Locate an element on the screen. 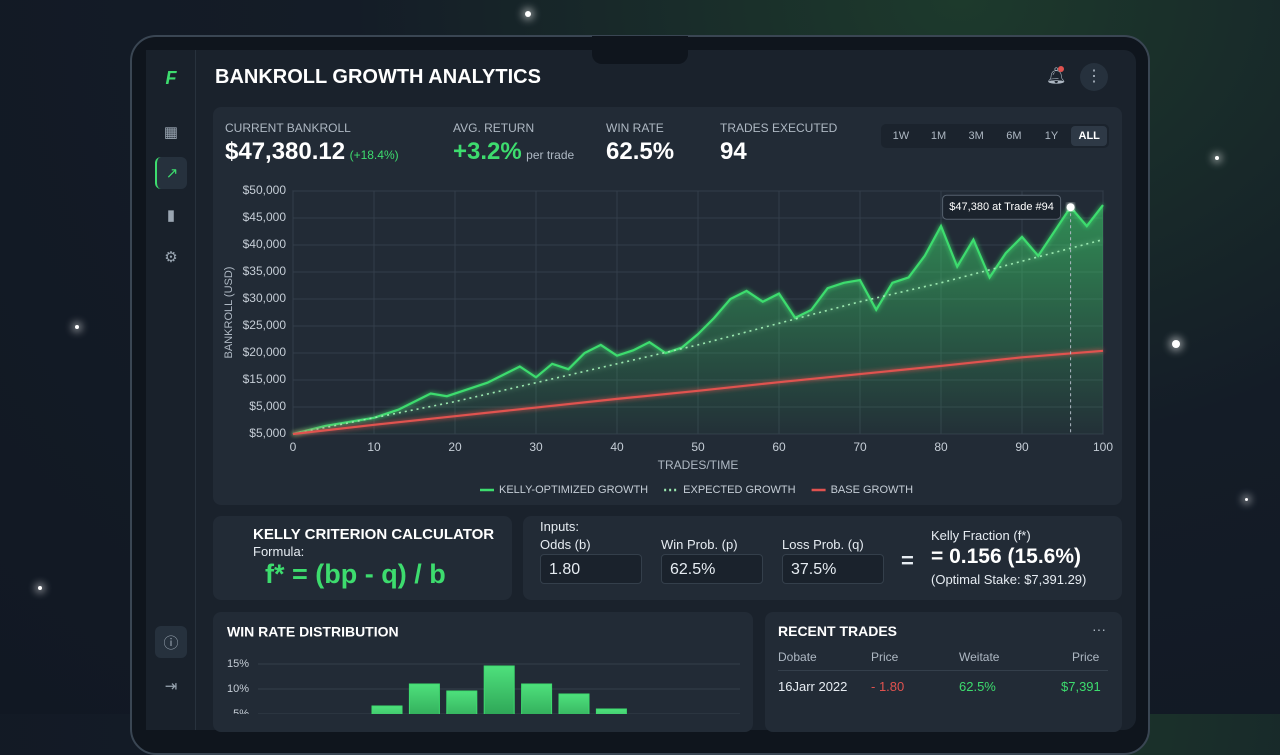 This screenshot has height=755, width=1280. page-title: BANKROLL GROWTH ANALYTICS is located at coordinates (378, 77).